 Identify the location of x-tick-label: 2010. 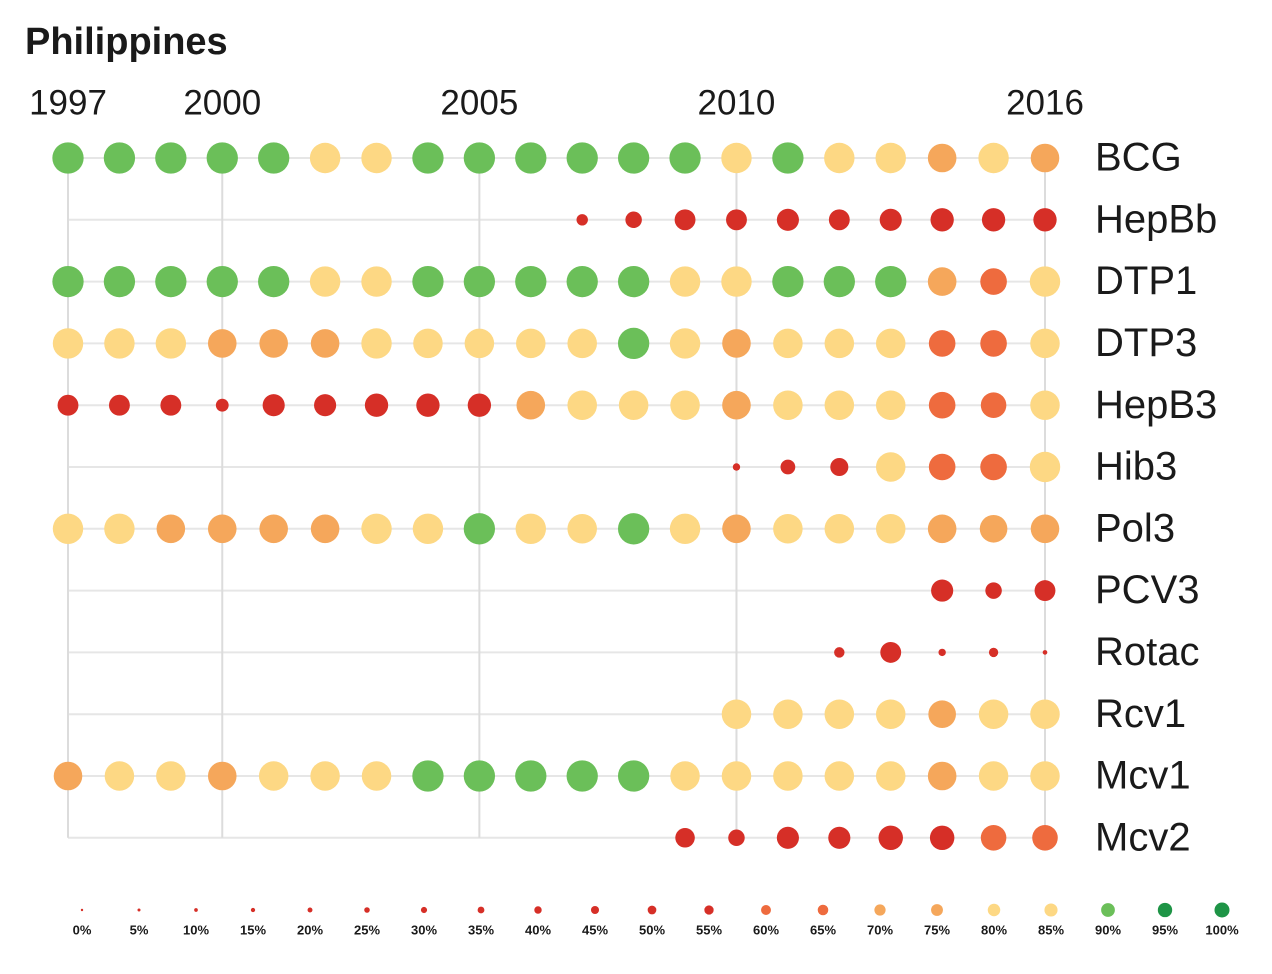
(737, 102).